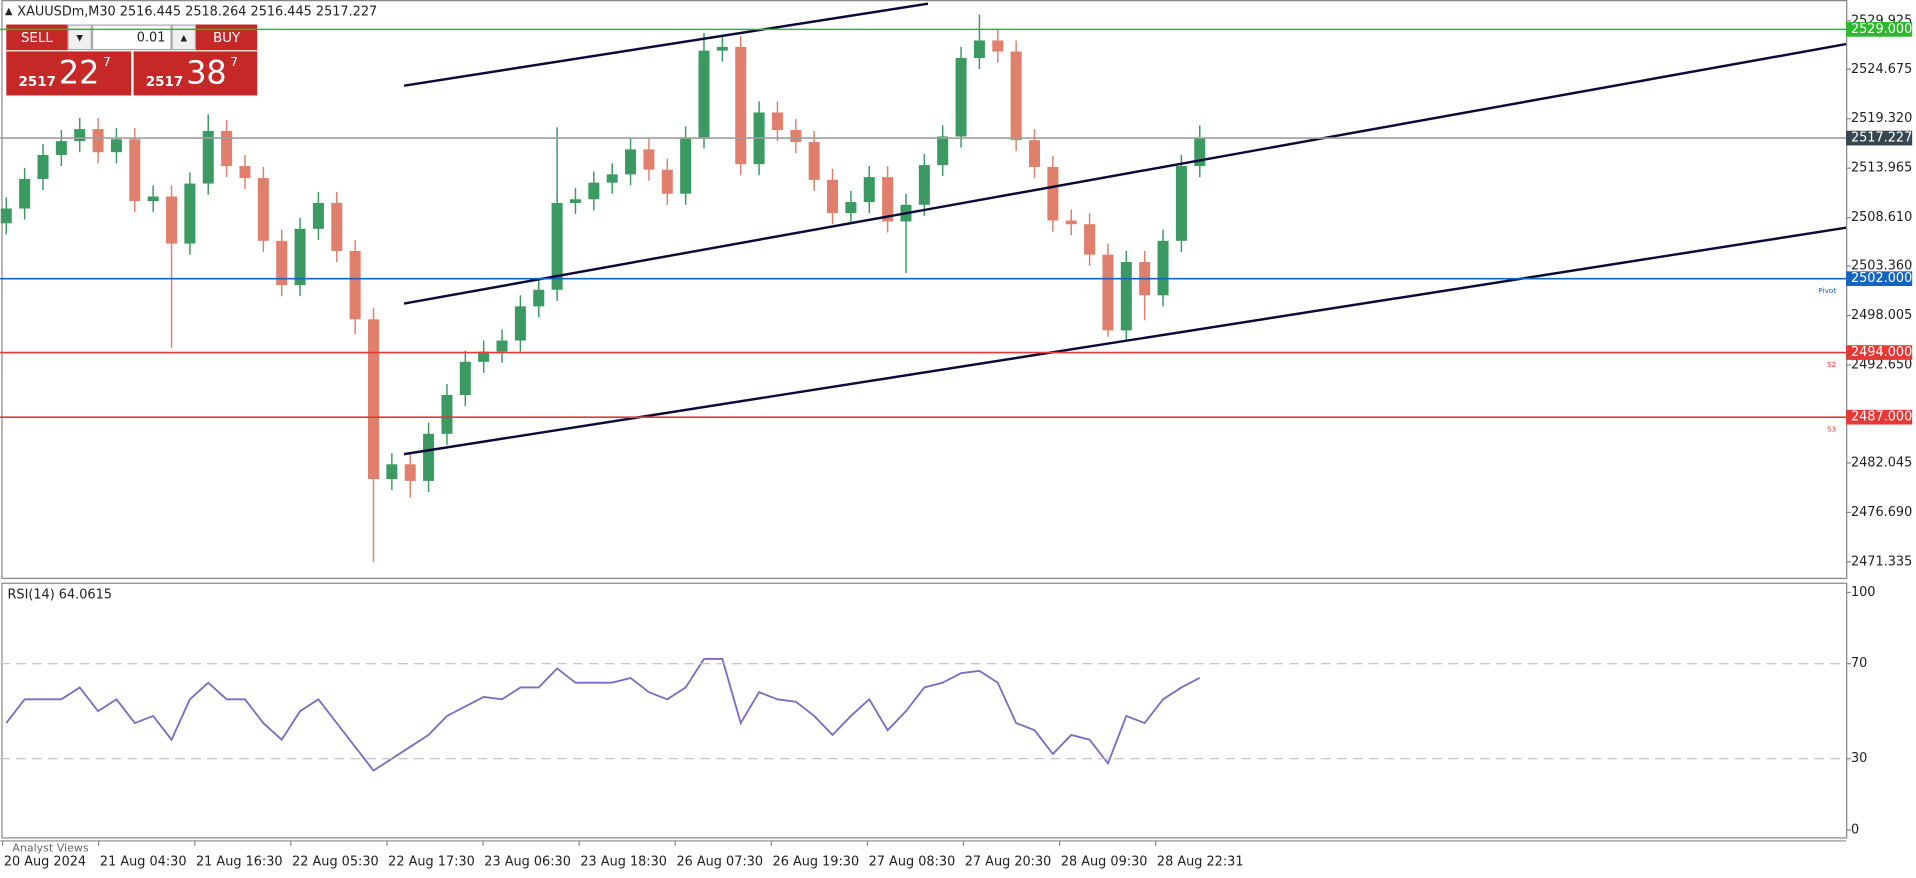  Describe the element at coordinates (1831, 364) in the screenshot. I see `level-name: S2` at that location.